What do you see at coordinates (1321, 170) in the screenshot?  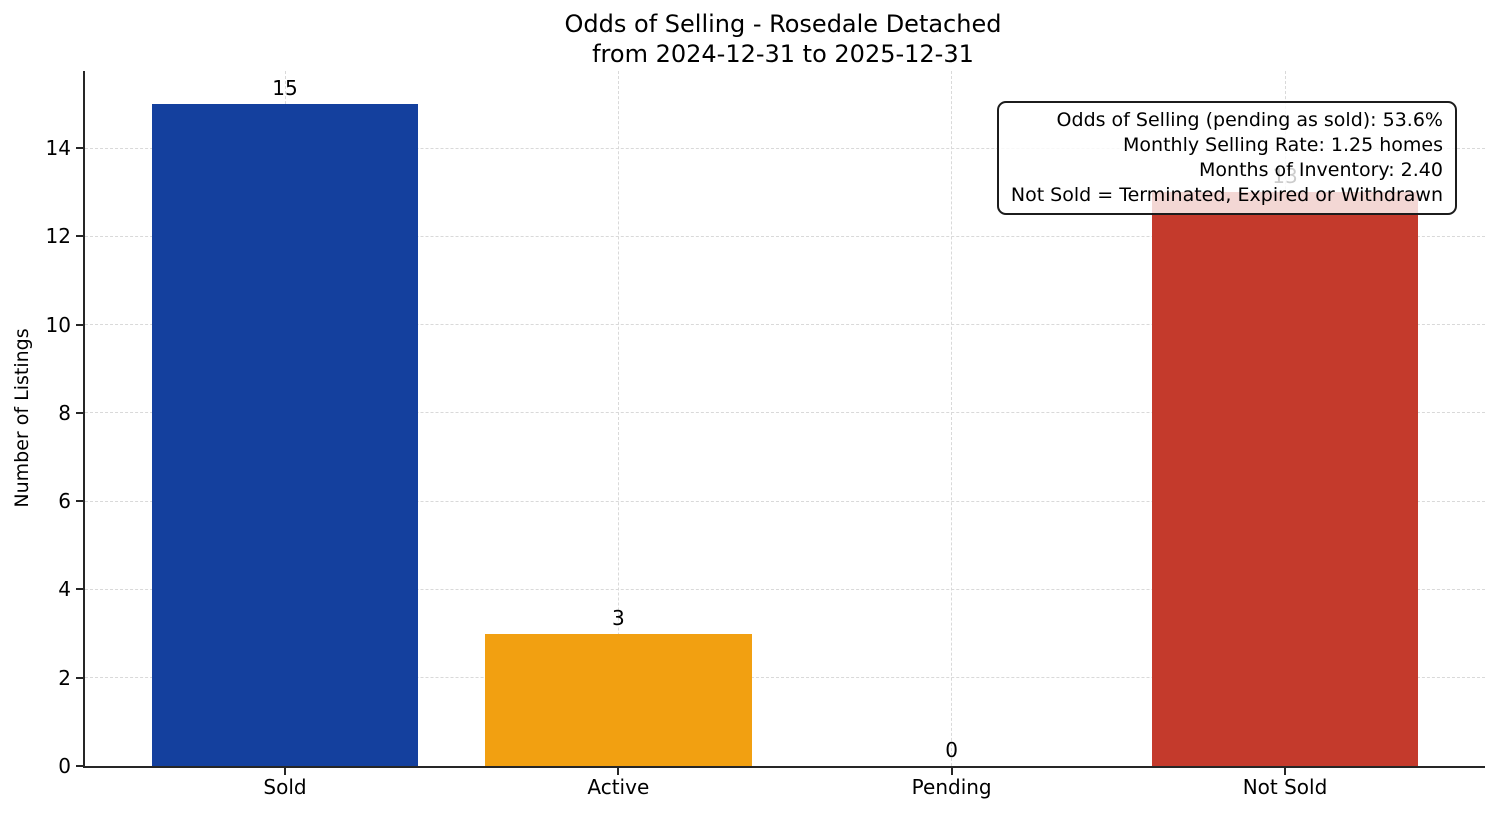 I see `annotation-months-of-inventory: Months of Inventory: 2.40` at bounding box center [1321, 170].